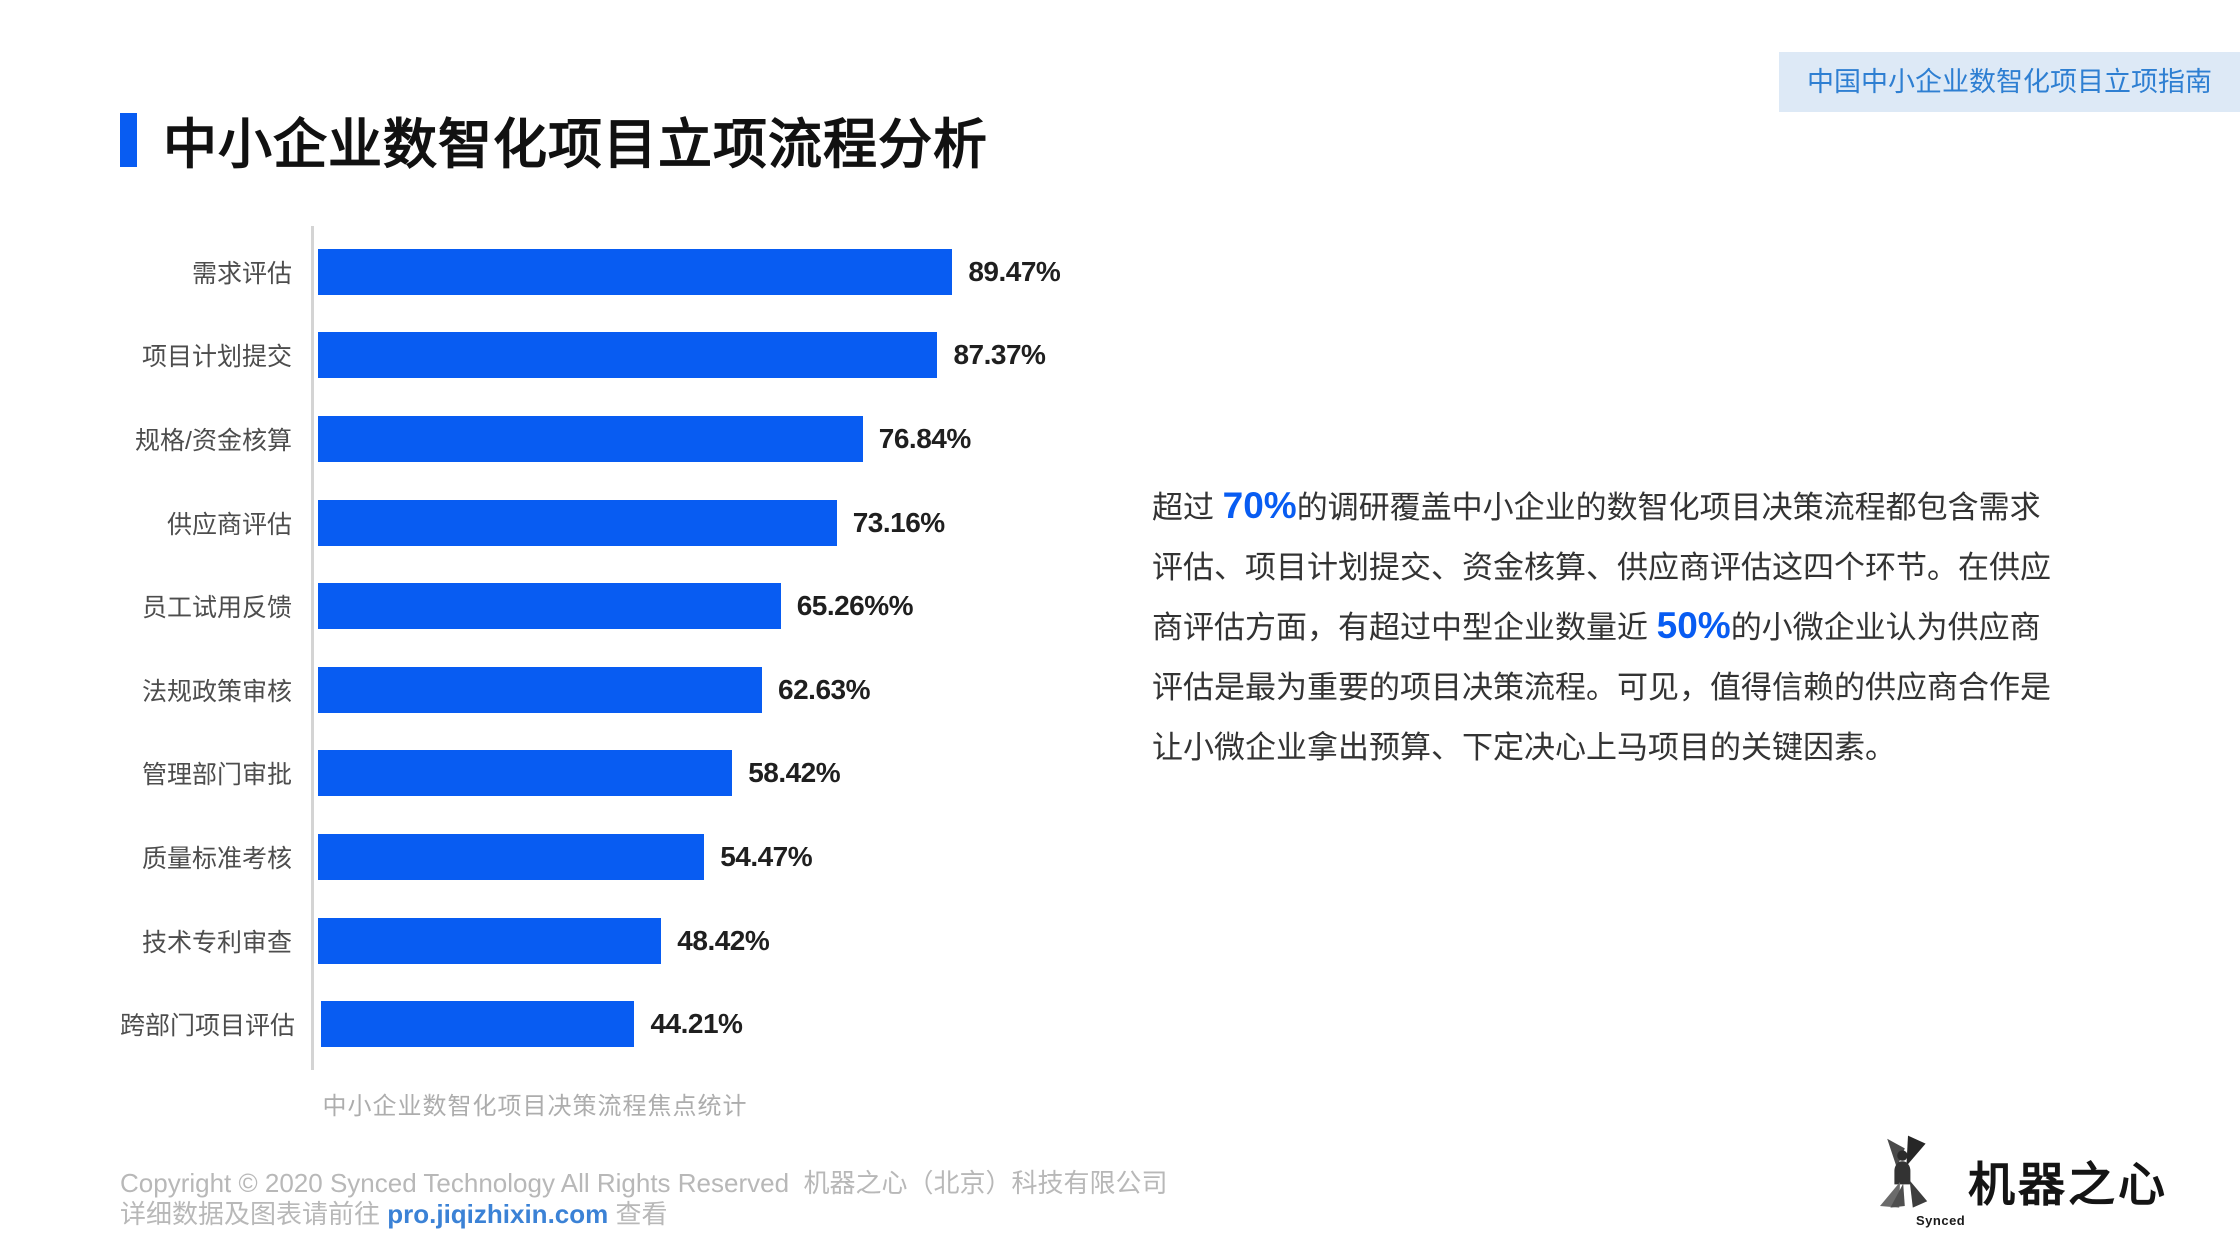 The image size is (2240, 1260). Describe the element at coordinates (855, 606) in the screenshot. I see `value-label: 65.26%%` at that location.